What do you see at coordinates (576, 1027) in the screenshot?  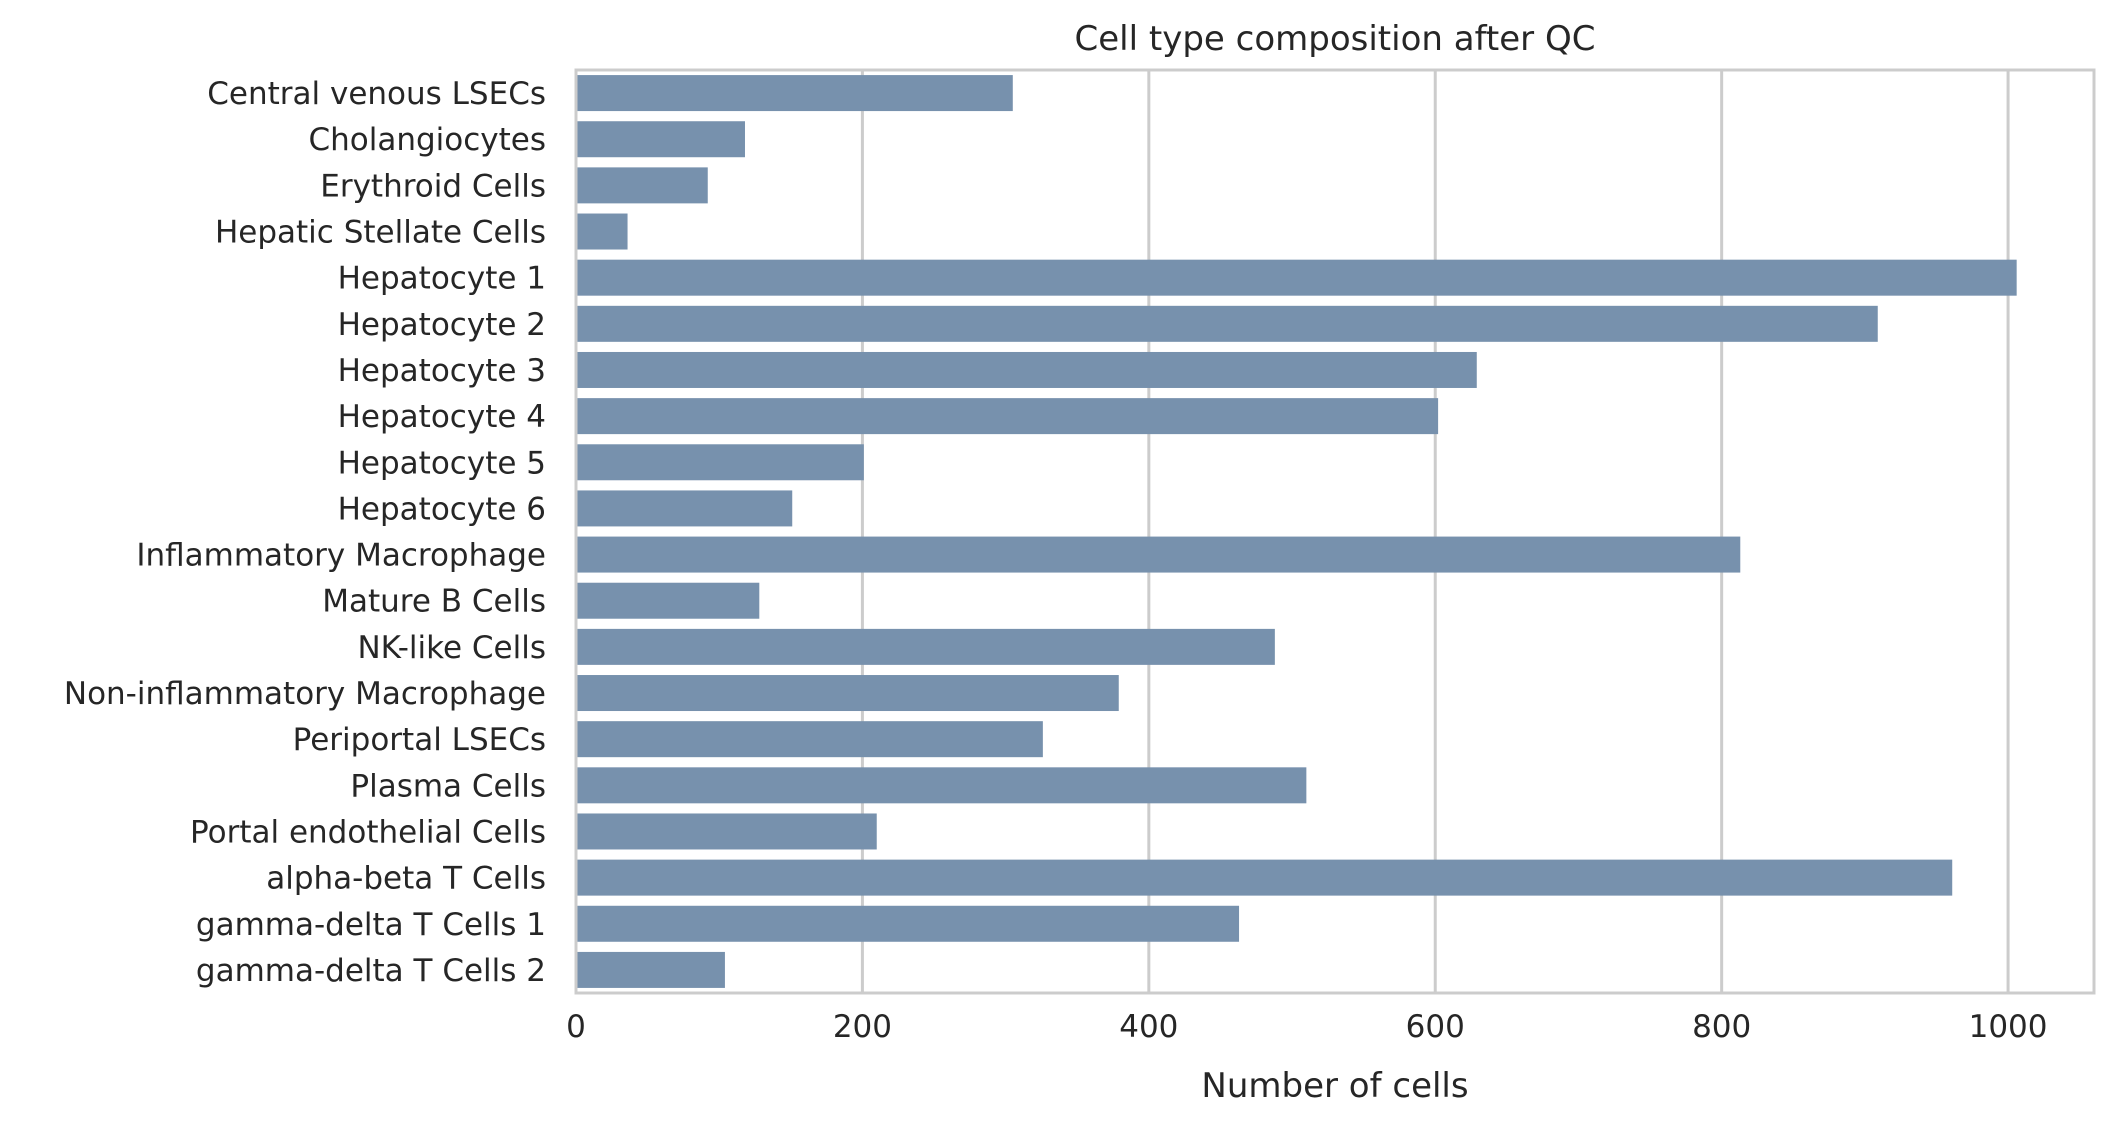 I see `x-tick-label: 0` at bounding box center [576, 1027].